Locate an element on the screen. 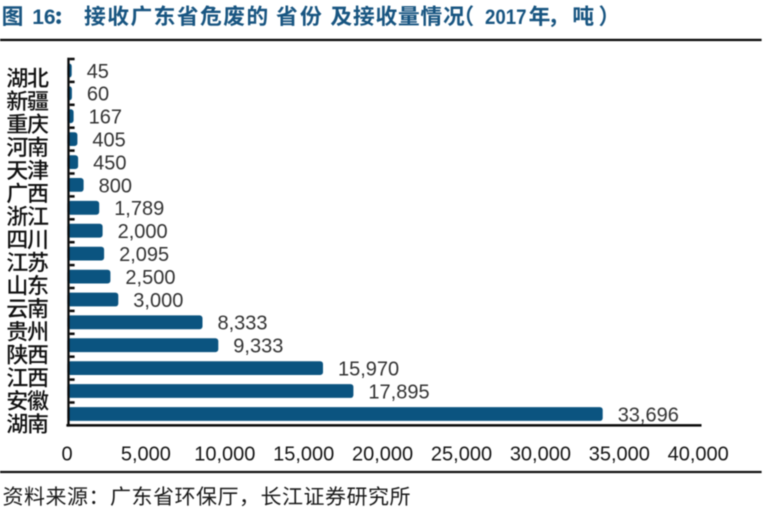 This screenshot has width=767, height=512. svg-text: 3,000 is located at coordinates (158, 301).